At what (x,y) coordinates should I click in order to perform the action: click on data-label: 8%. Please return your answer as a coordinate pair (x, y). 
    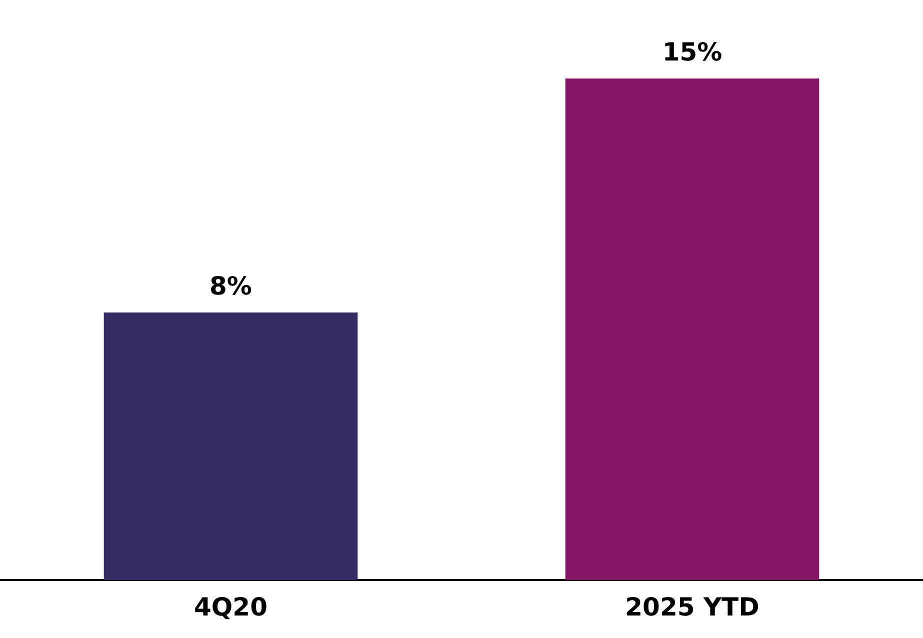
    Looking at the image, I should click on (231, 286).